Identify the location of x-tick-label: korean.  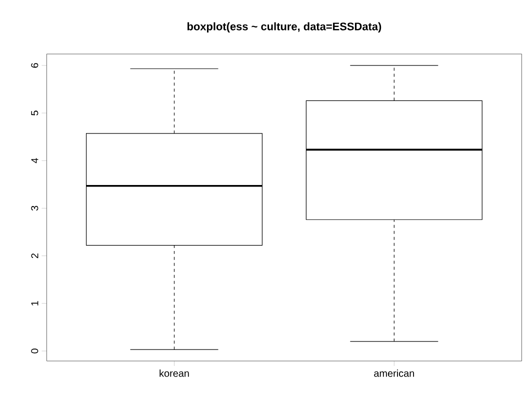
(174, 373).